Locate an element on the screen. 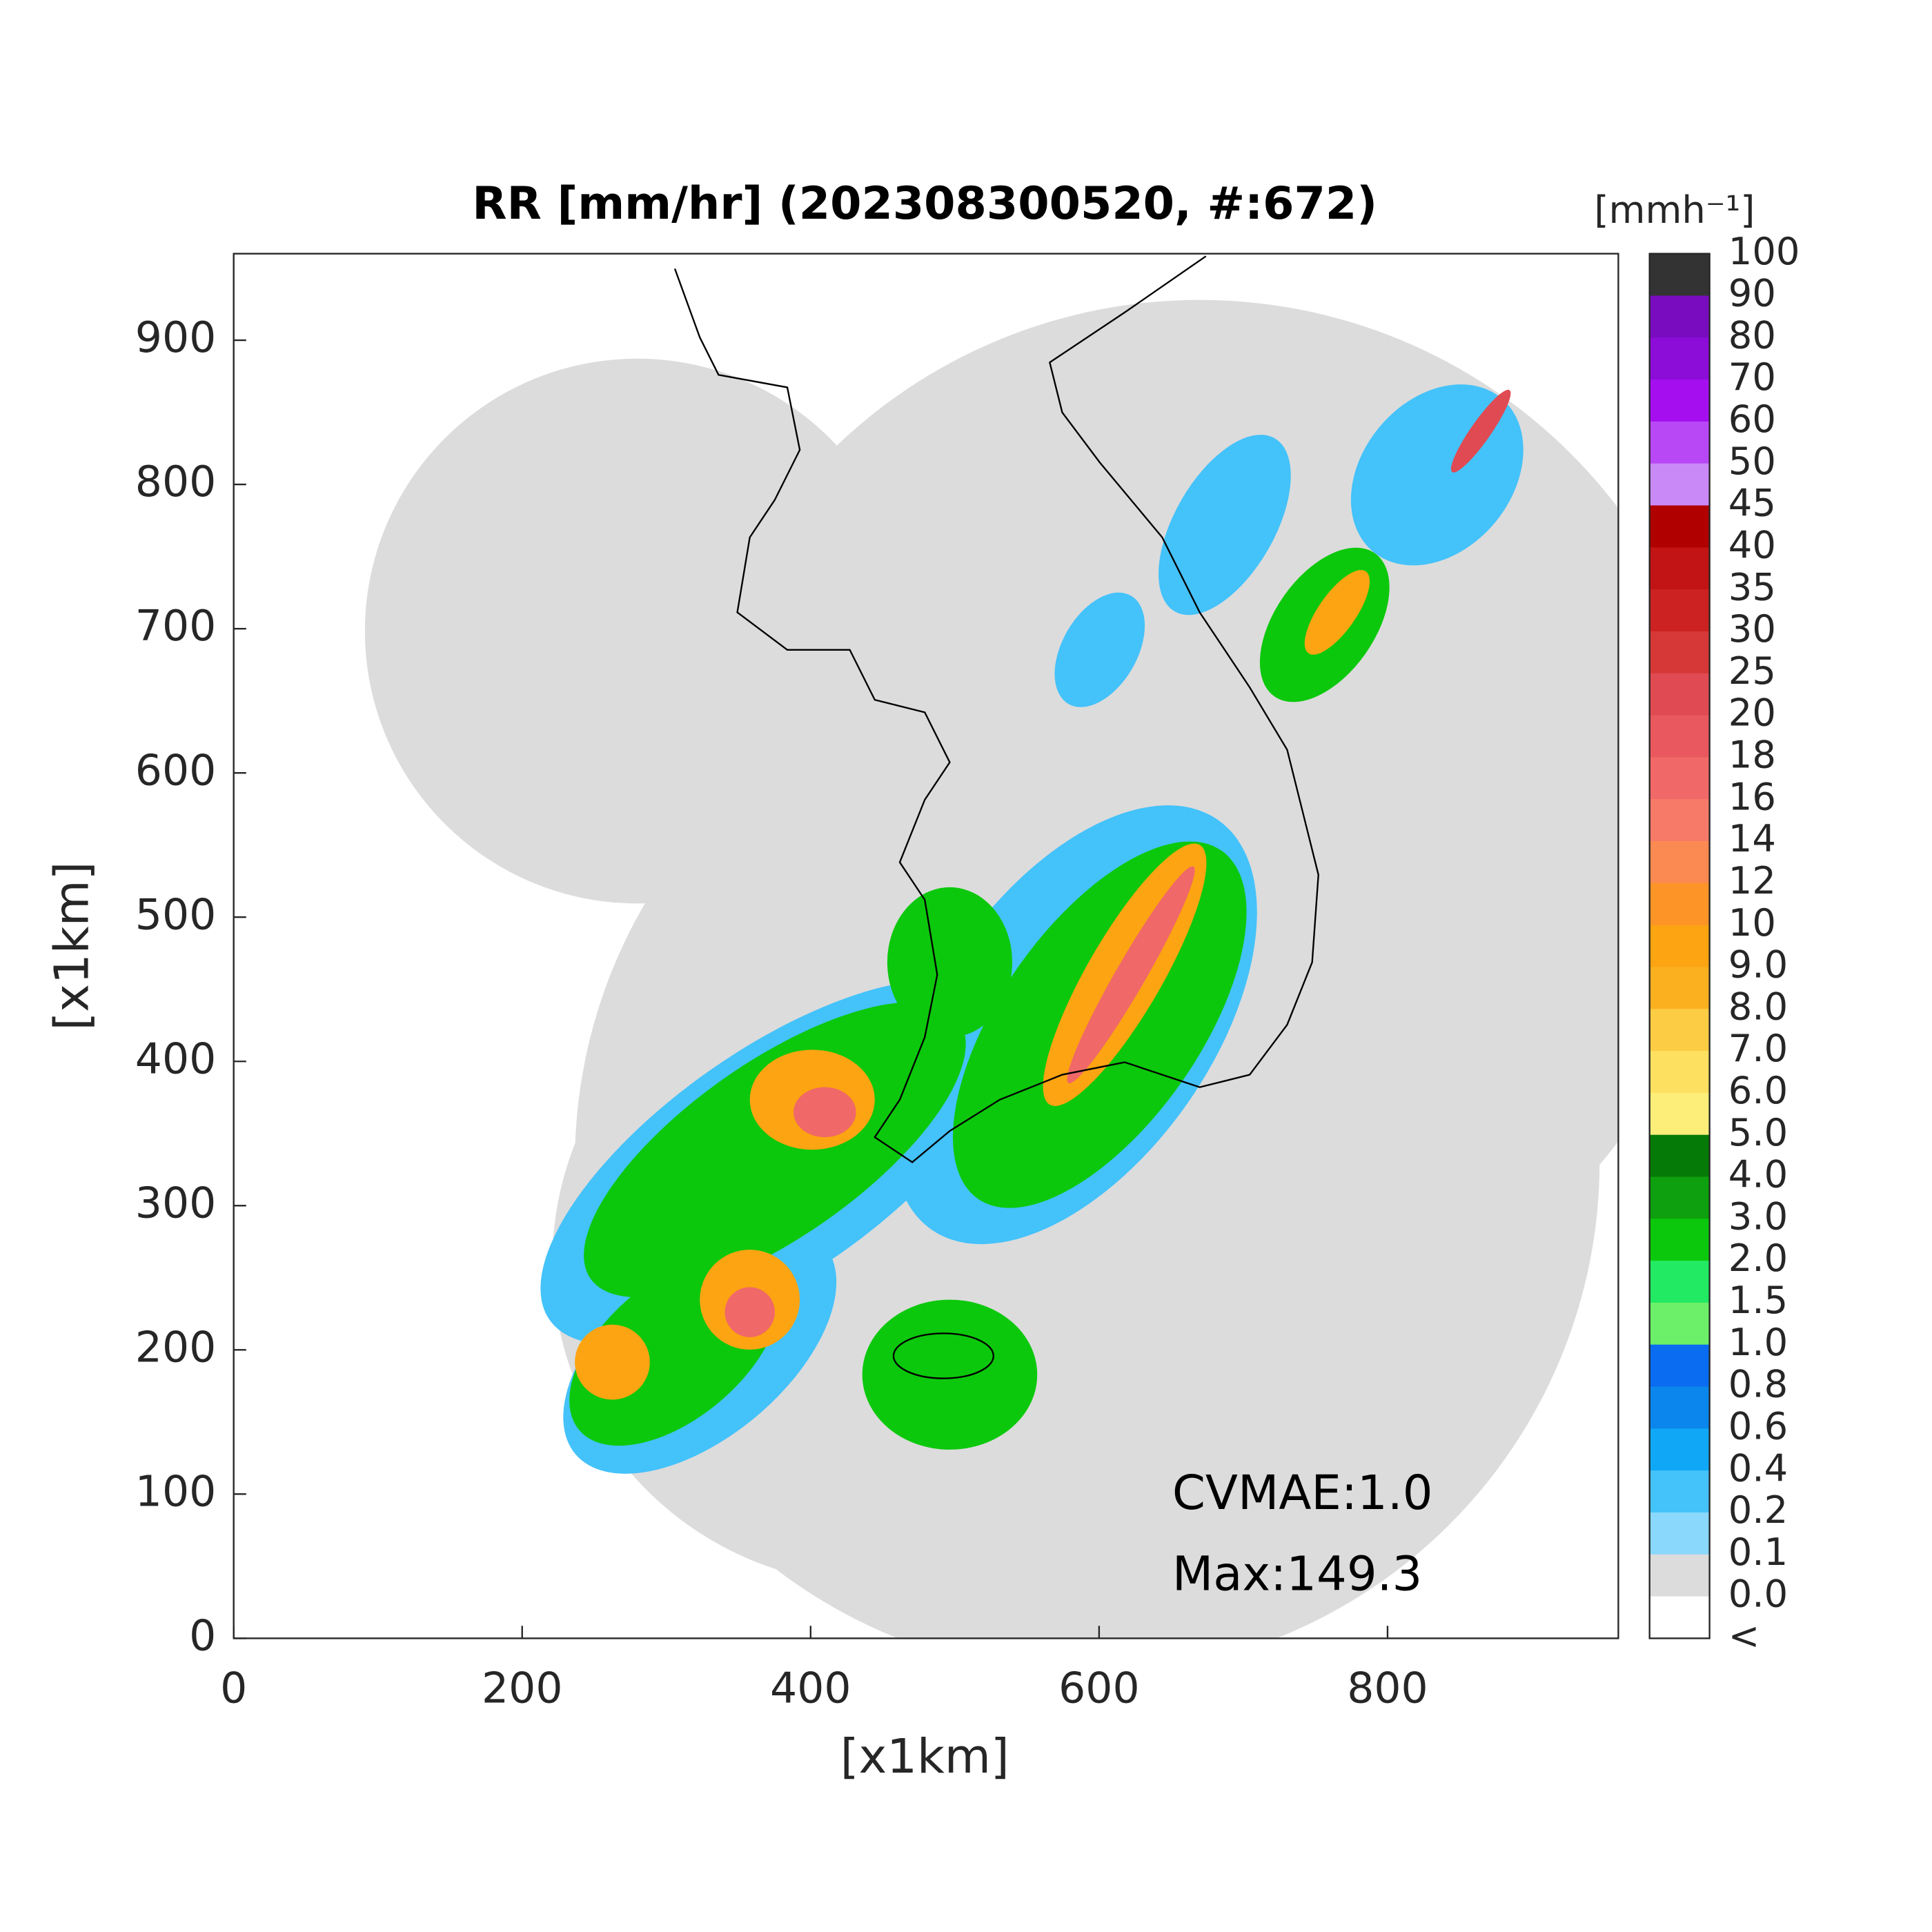 The width and height of the screenshot is (1932, 1932). colorbar-label: 90 is located at coordinates (1752, 293).